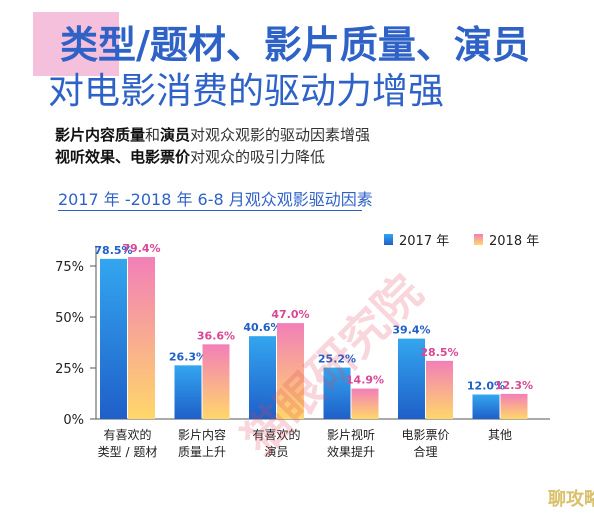  I want to click on data-label: 12.3%, so click(514, 385).